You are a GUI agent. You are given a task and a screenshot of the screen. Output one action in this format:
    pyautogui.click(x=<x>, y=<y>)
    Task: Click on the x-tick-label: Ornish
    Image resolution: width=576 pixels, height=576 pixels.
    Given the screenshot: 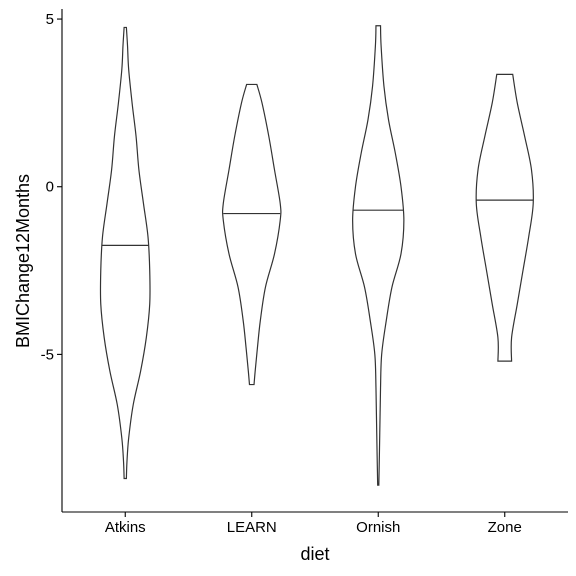 What is the action you would take?
    pyautogui.click(x=378, y=527)
    